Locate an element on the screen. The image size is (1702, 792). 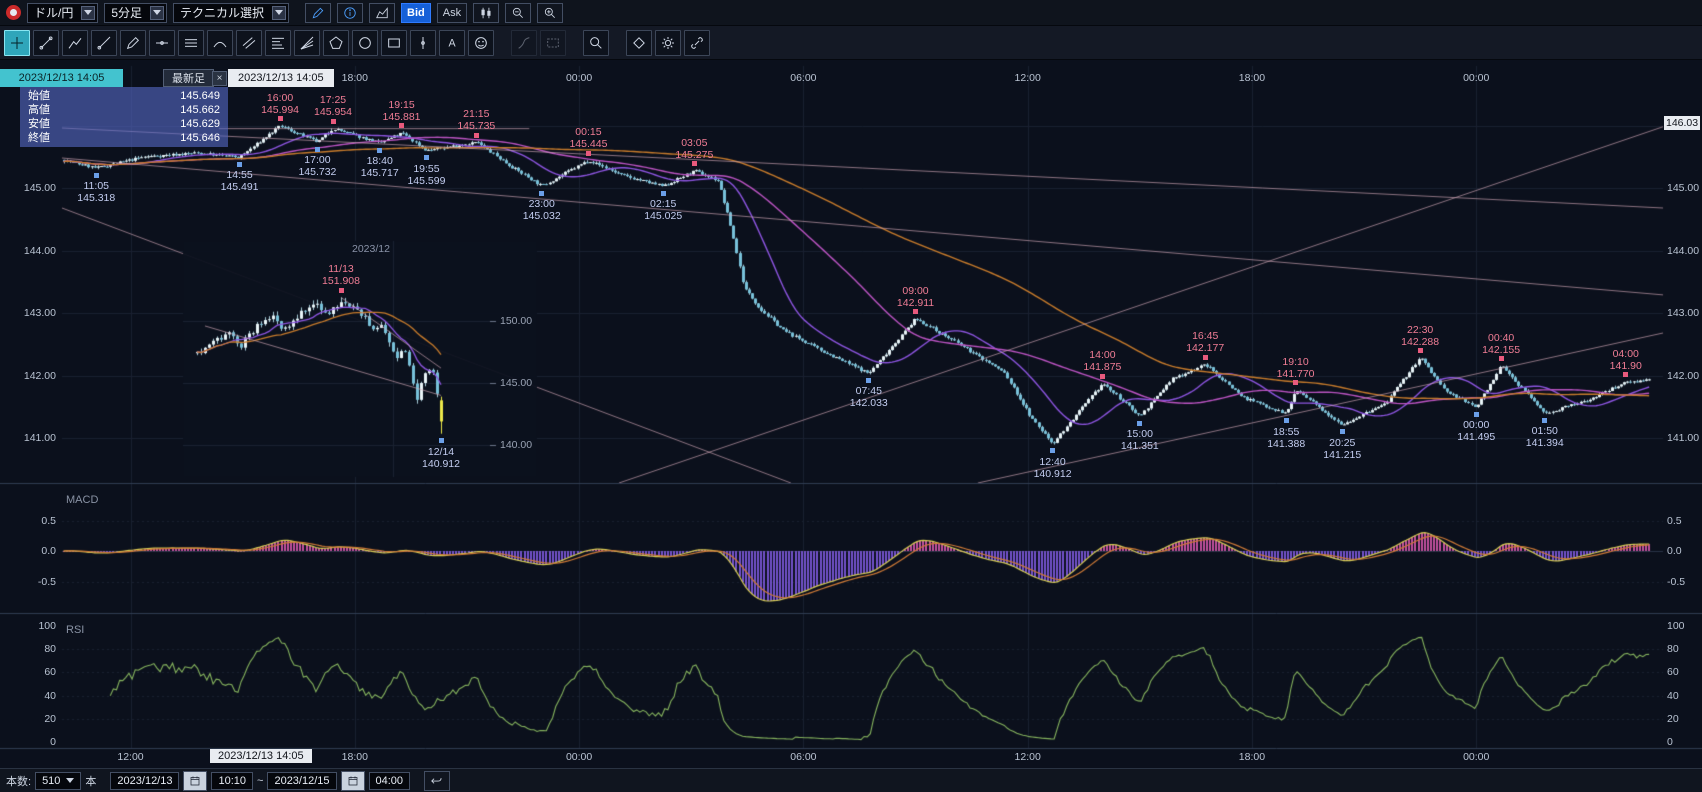
timeframe-select: 5分足 is located at coordinates (136, 12).